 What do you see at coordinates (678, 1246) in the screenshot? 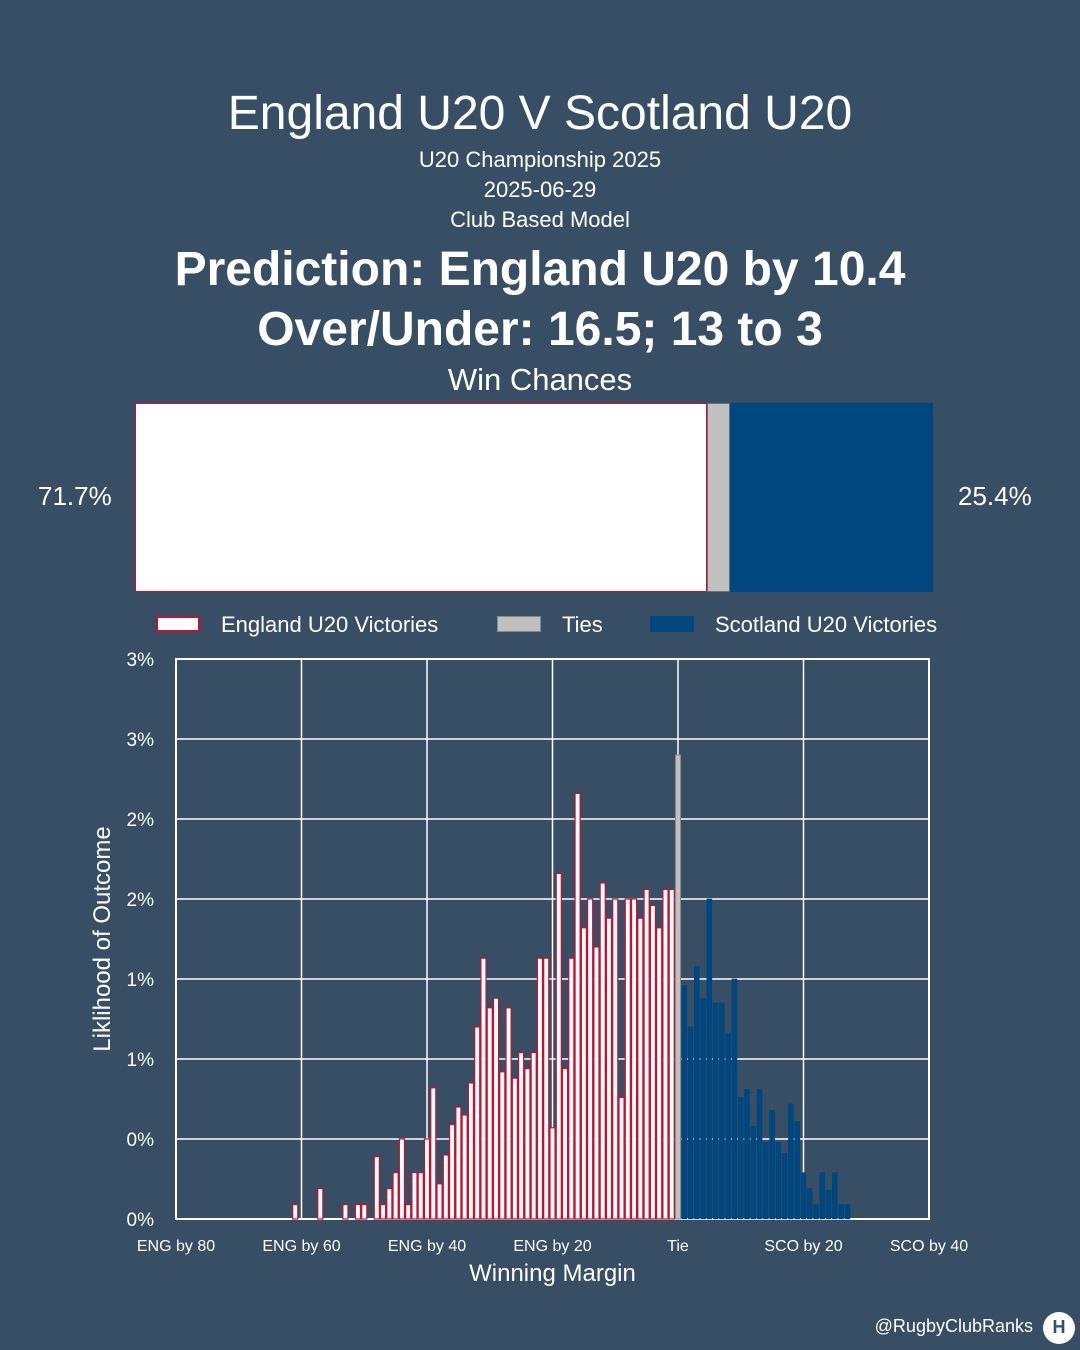
I see `x-tick-label: Tie` at bounding box center [678, 1246].